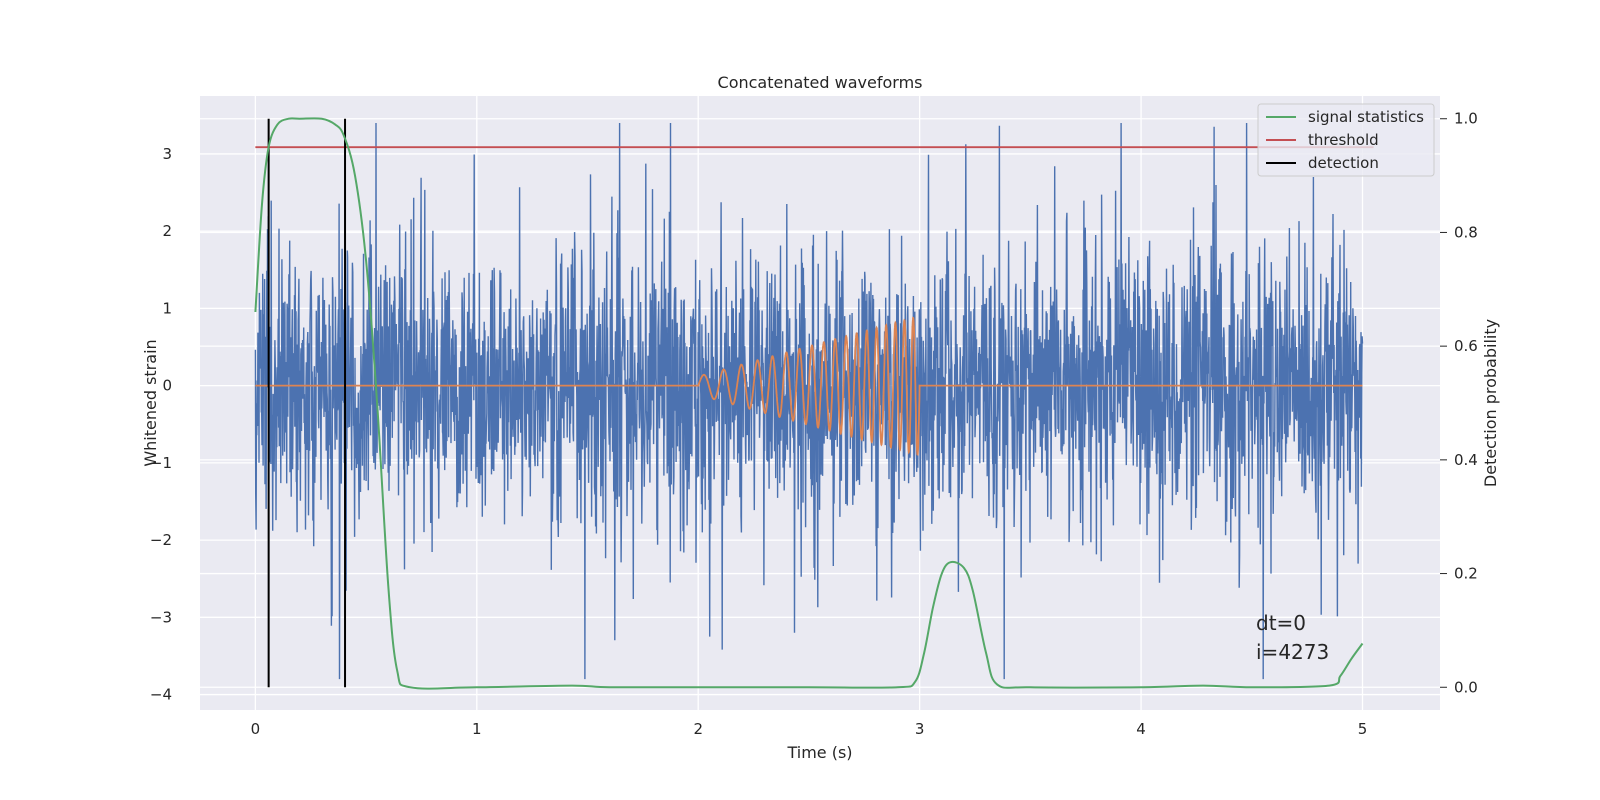  I want to click on y-axis-label-right: Detection probability, so click(1490, 403).